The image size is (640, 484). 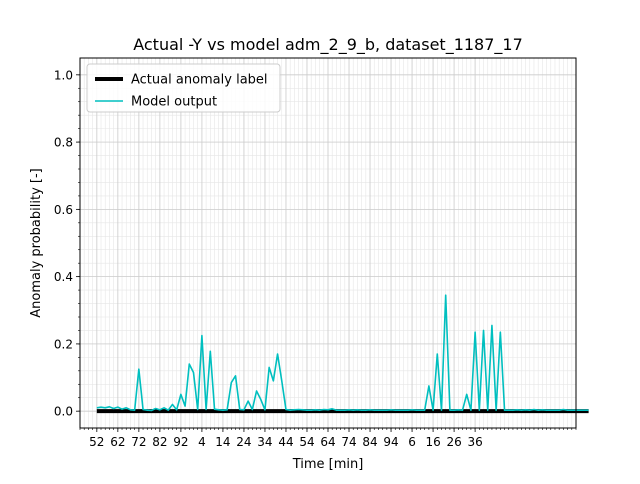 I want to click on x-tick-label: 94, so click(x=390, y=442).